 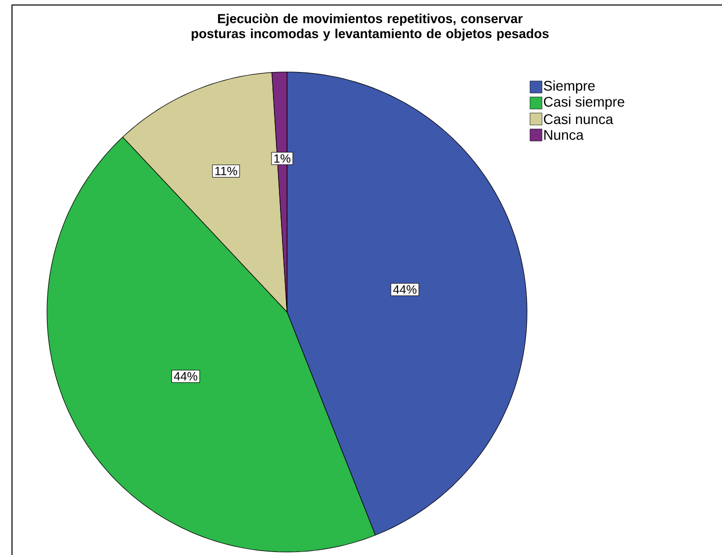 What do you see at coordinates (584, 103) in the screenshot?
I see `legend-label: Casi siempre` at bounding box center [584, 103].